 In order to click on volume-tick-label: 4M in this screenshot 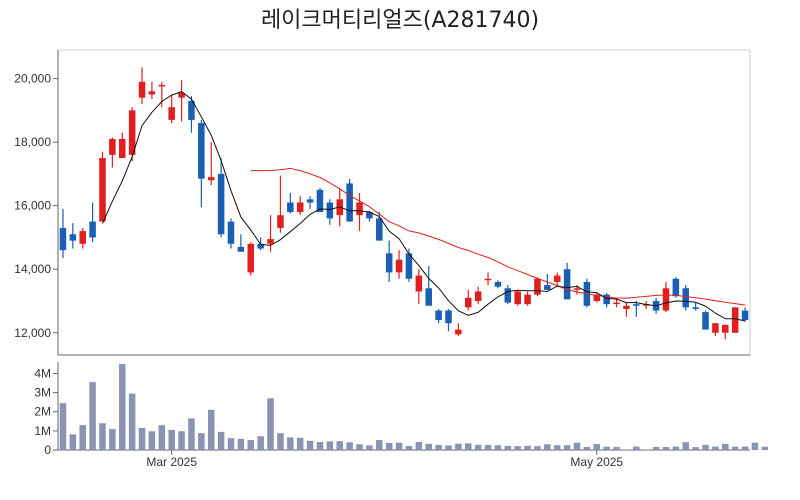, I will do `click(42, 373)`.